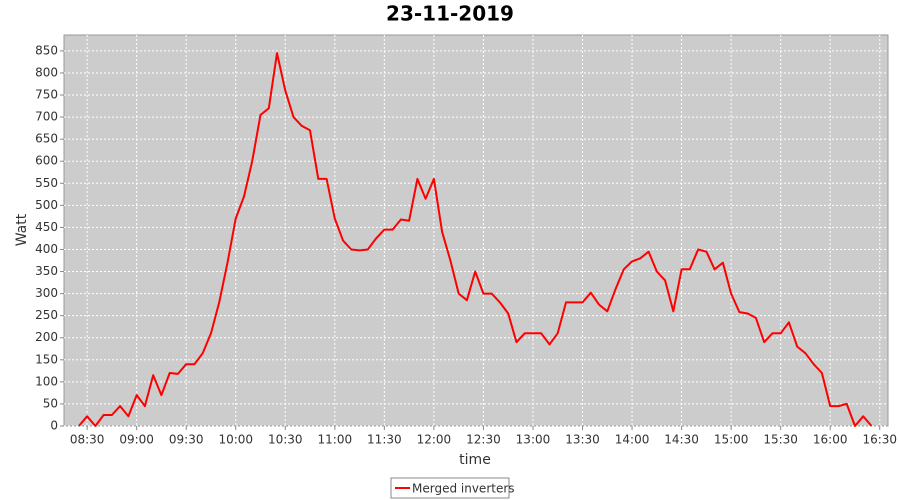 The image size is (900, 500). What do you see at coordinates (483, 440) in the screenshot?
I see `x-tick-label: 12:30` at bounding box center [483, 440].